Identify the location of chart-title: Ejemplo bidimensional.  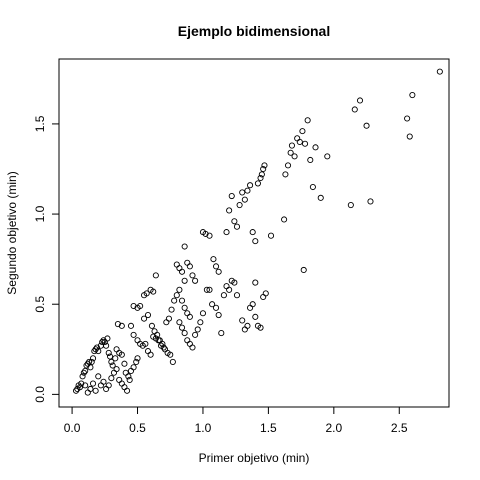
(254, 31).